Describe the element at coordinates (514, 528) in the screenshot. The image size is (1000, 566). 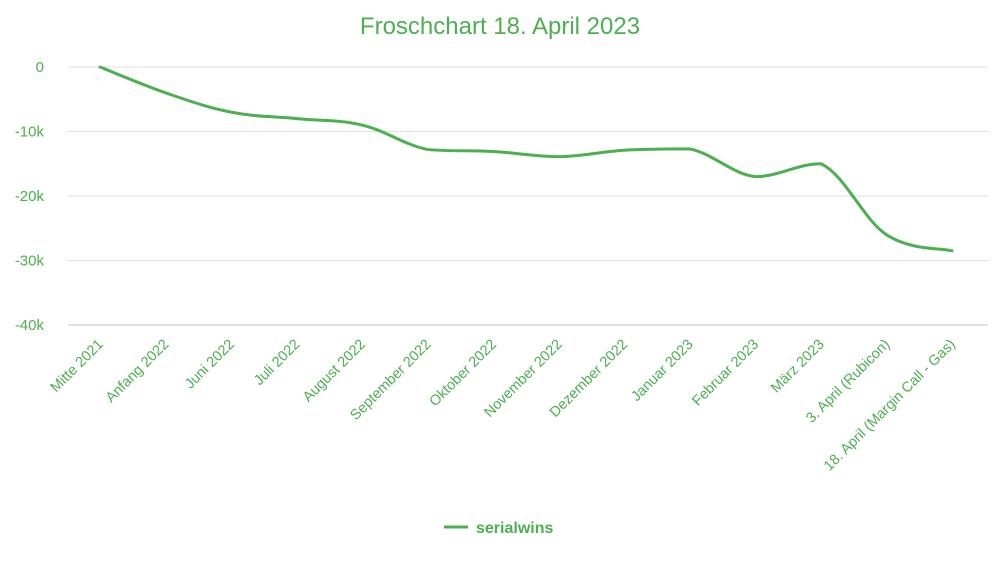
I see `legend-label: serialwins` at that location.